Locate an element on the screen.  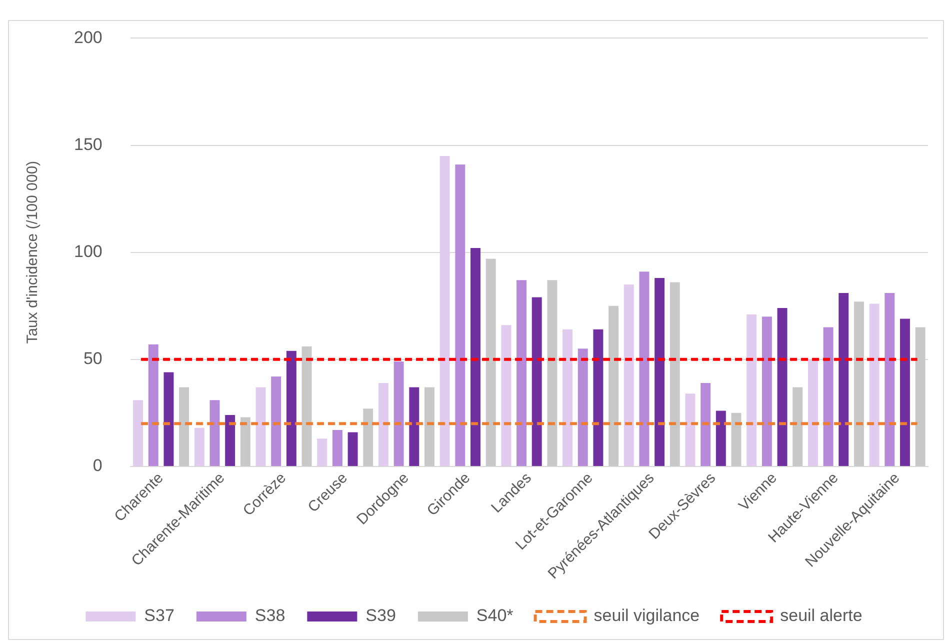
legend-label: S40* is located at coordinates (495, 616).